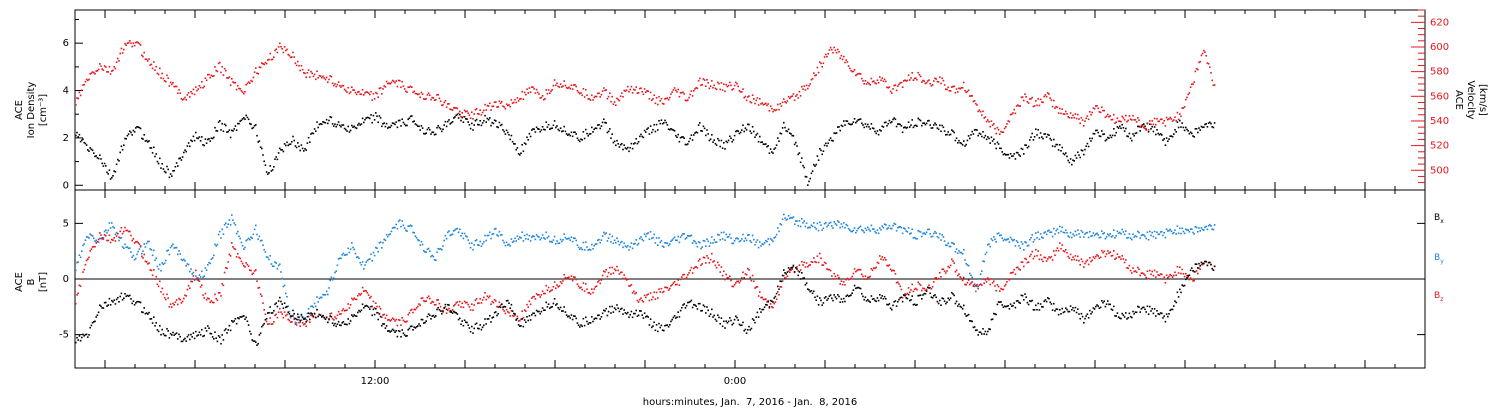 The width and height of the screenshot is (1500, 410). What do you see at coordinates (1439, 219) in the screenshot?
I see `legend-entry-bx: Bx` at bounding box center [1439, 219].